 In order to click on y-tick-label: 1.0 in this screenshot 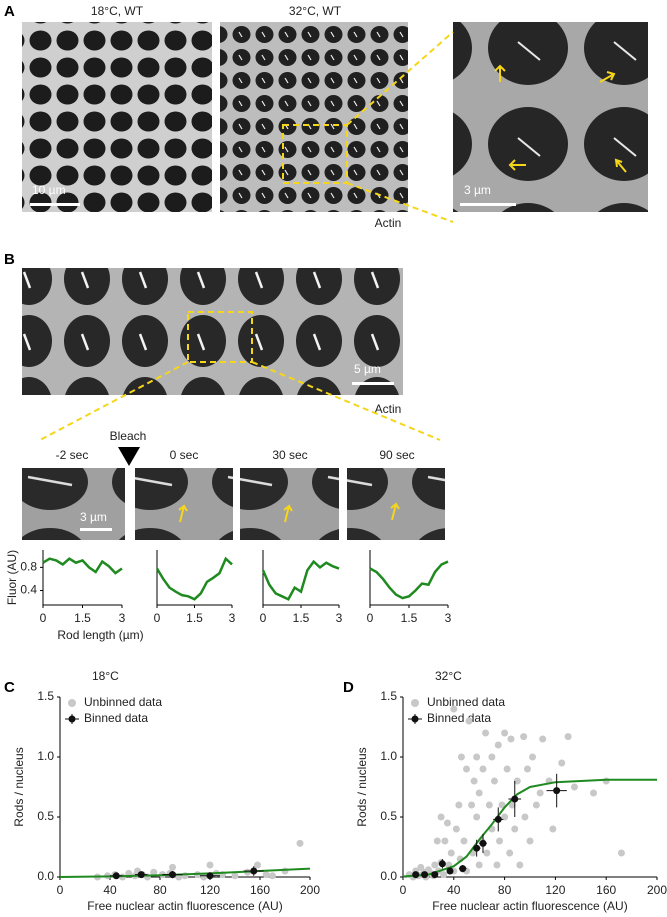, I will do `click(388, 756)`.